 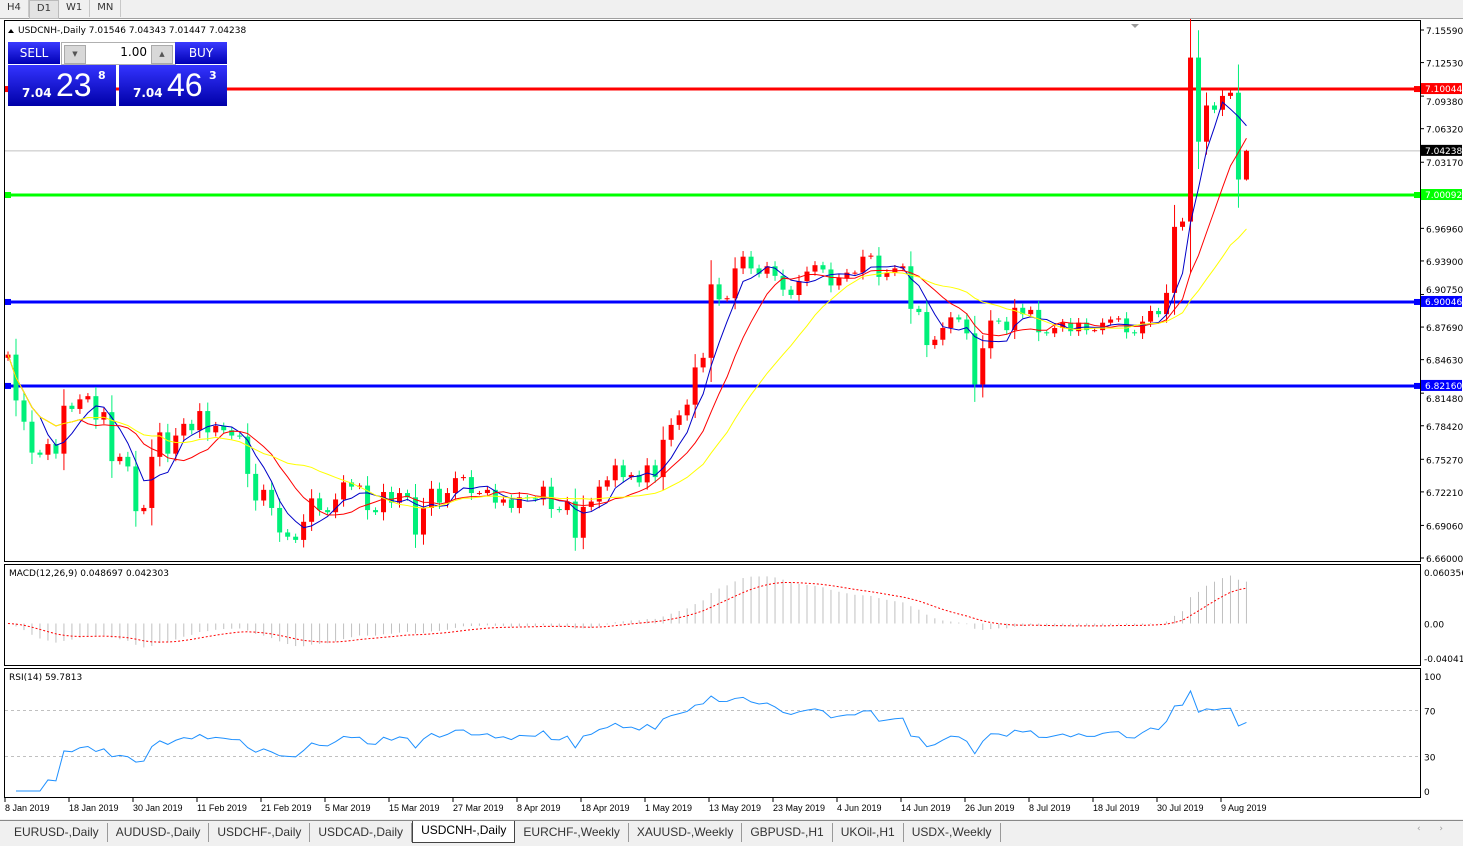 What do you see at coordinates (75, 54) in the screenshot?
I see `decrease-lots-icon: ▼` at bounding box center [75, 54].